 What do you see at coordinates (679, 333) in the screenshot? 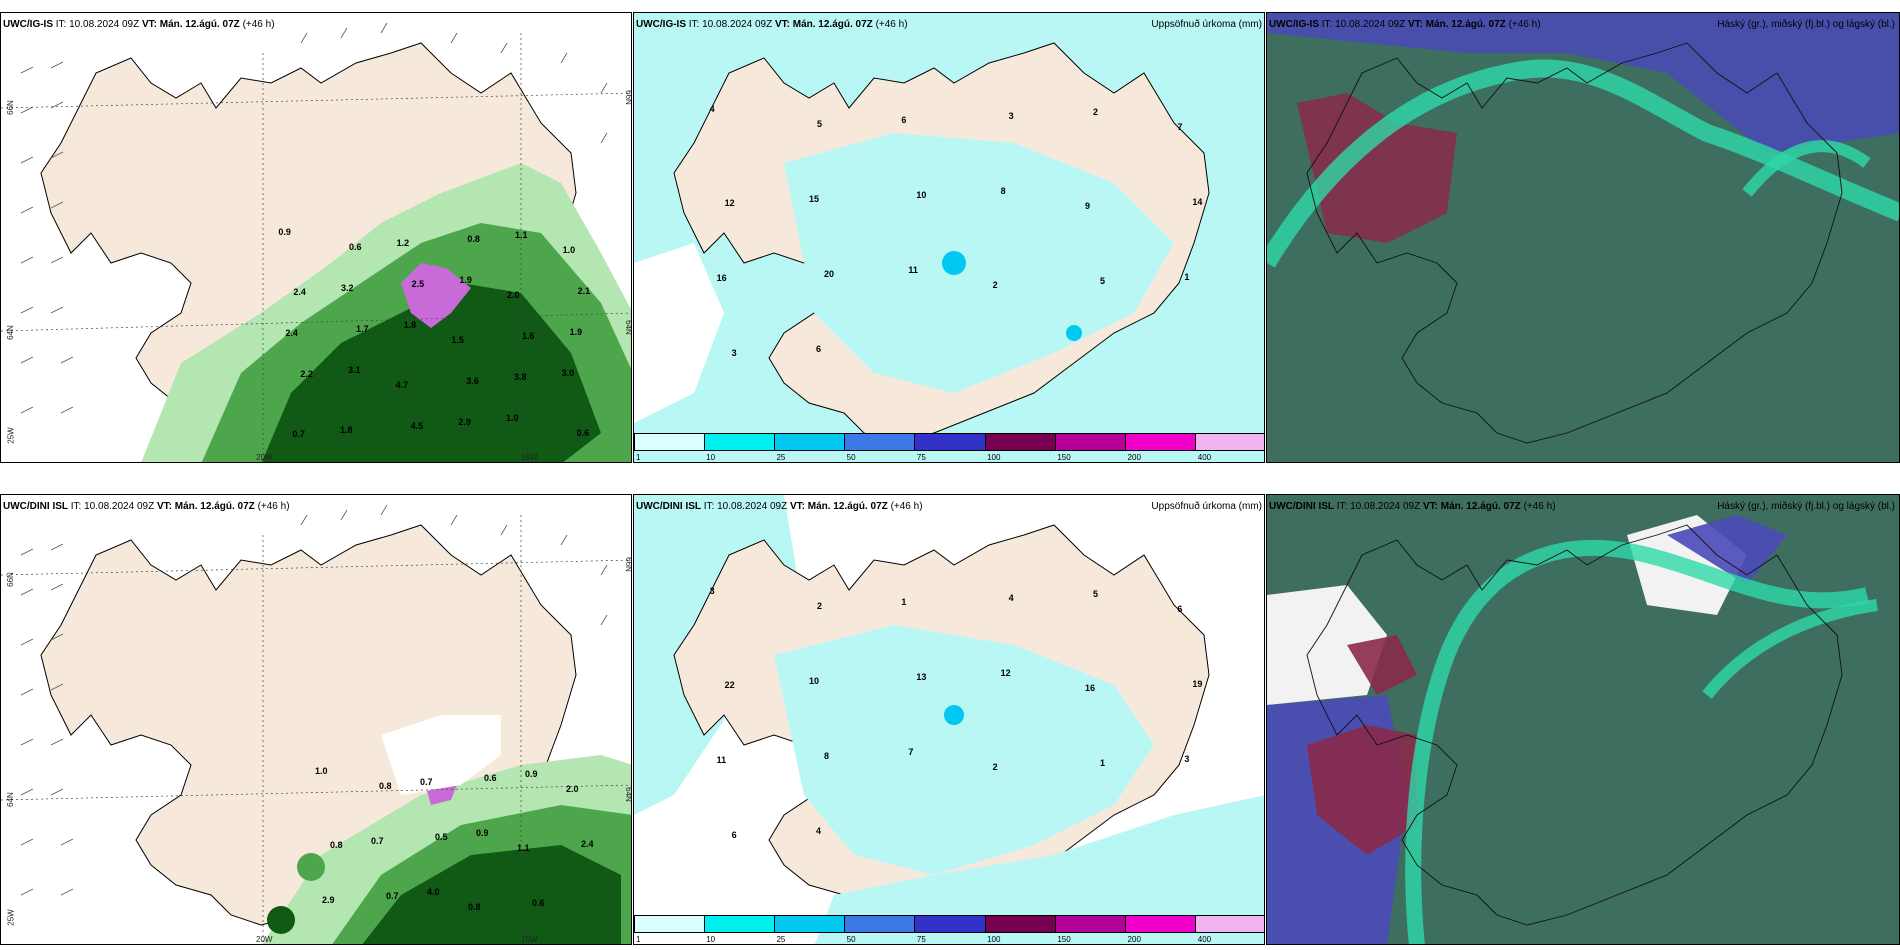
I see `precip-white` at bounding box center [679, 333].